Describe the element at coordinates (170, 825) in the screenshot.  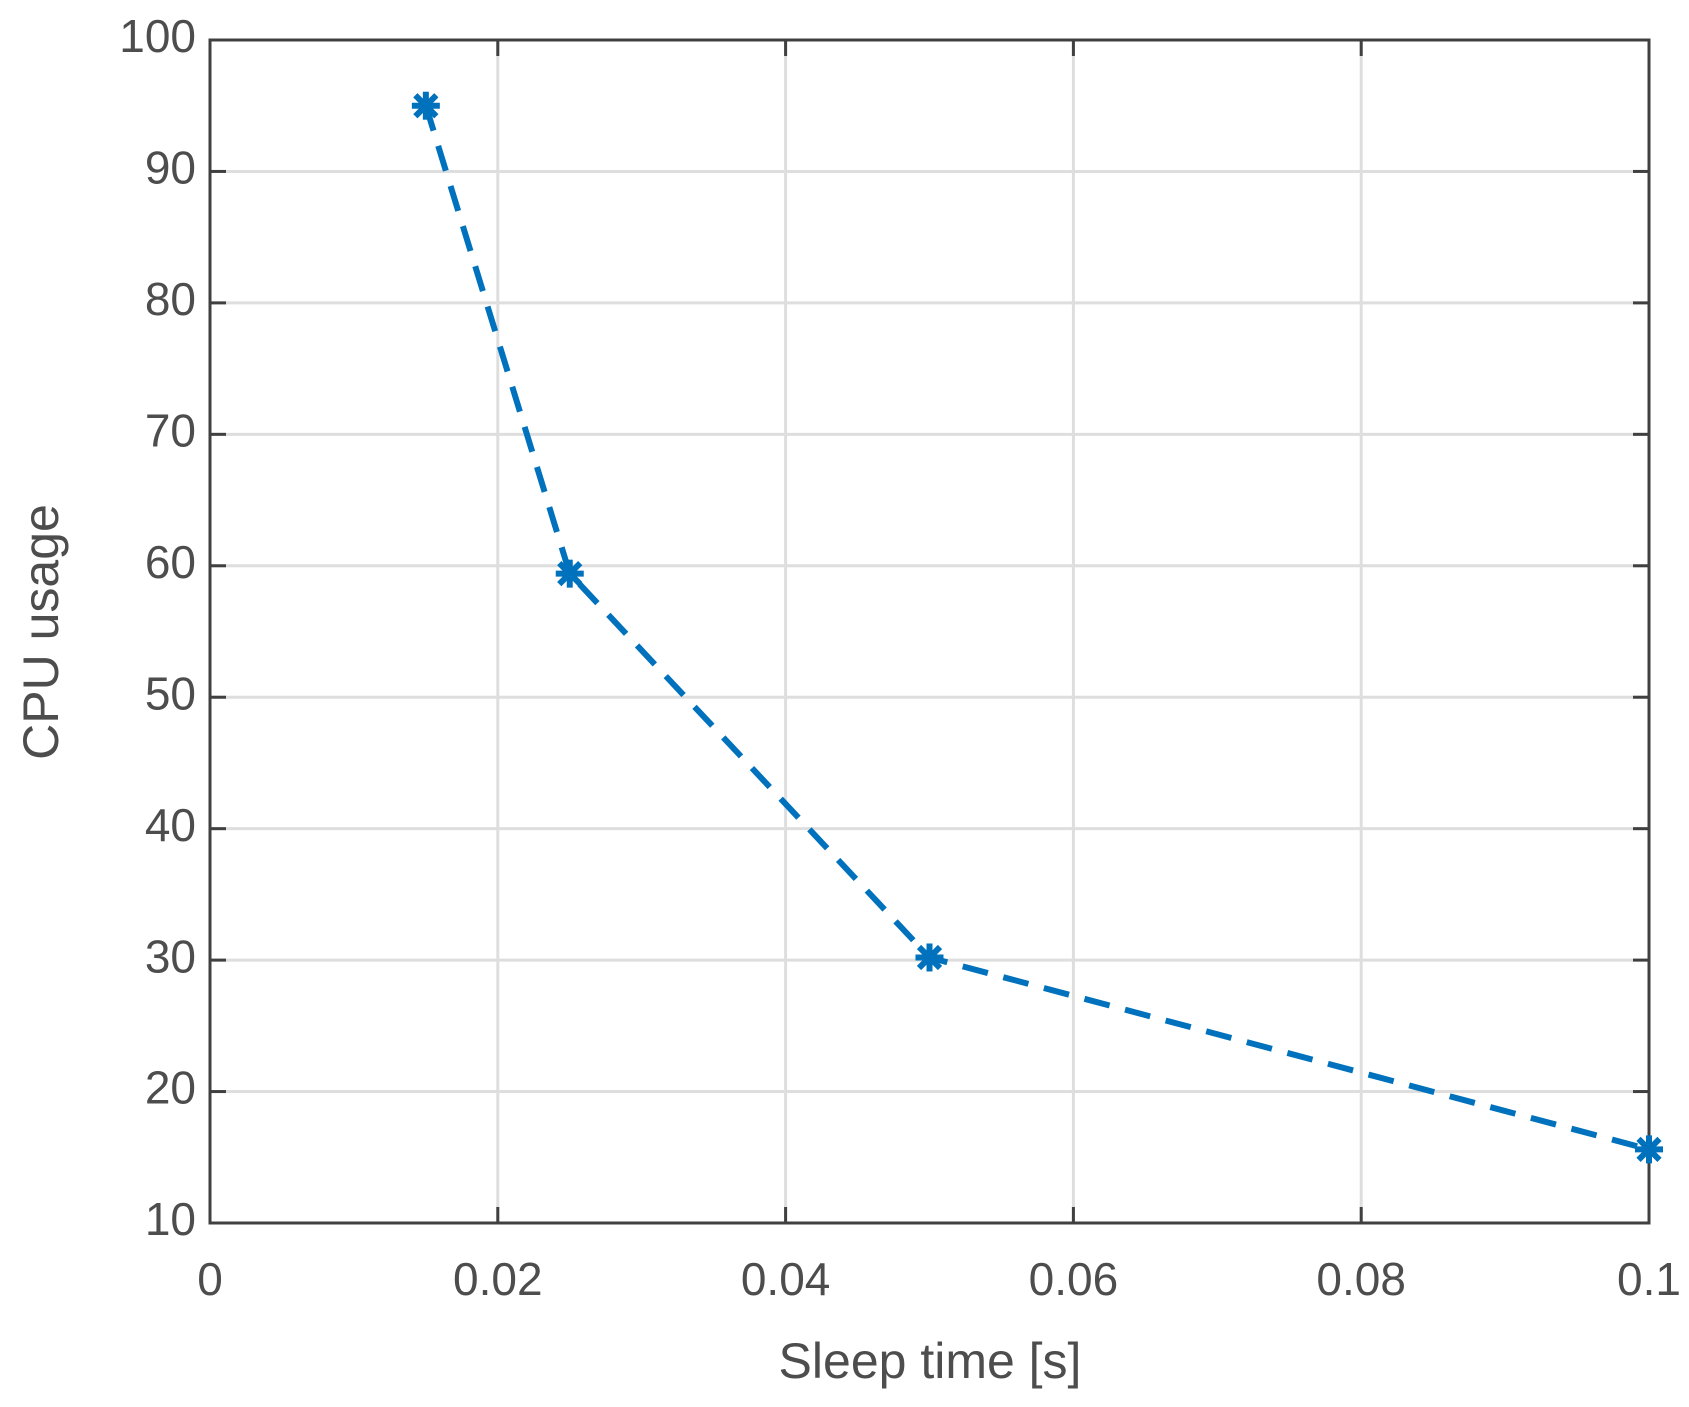
I see `y-tick-label: 40` at that location.